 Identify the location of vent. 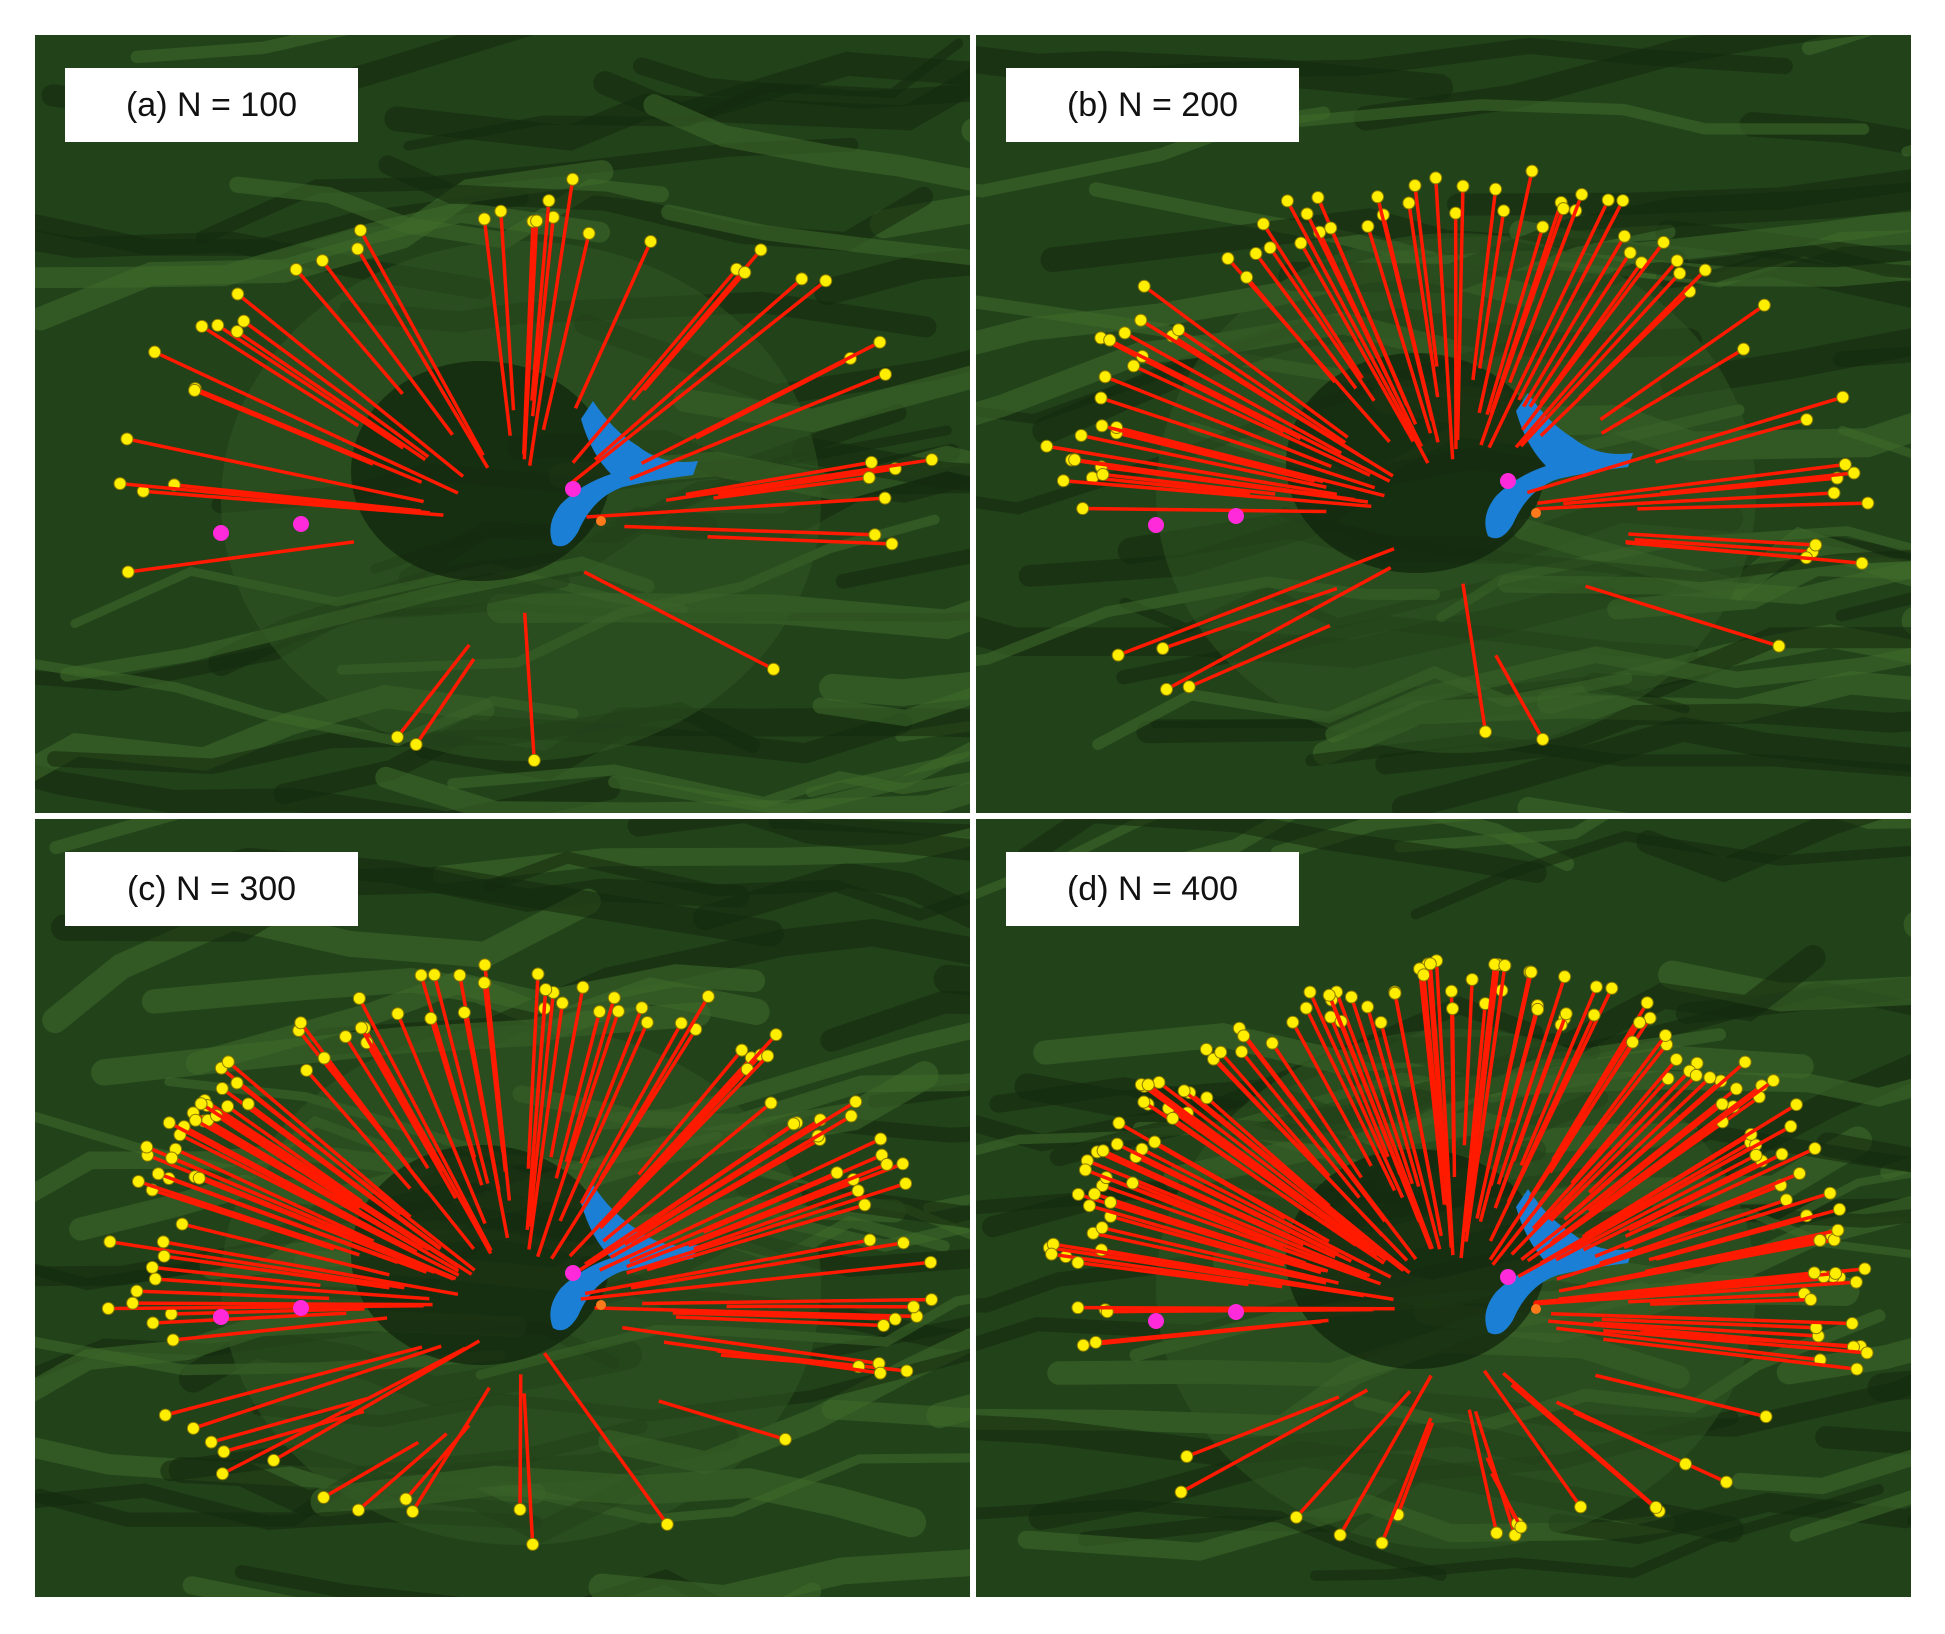
(601, 521).